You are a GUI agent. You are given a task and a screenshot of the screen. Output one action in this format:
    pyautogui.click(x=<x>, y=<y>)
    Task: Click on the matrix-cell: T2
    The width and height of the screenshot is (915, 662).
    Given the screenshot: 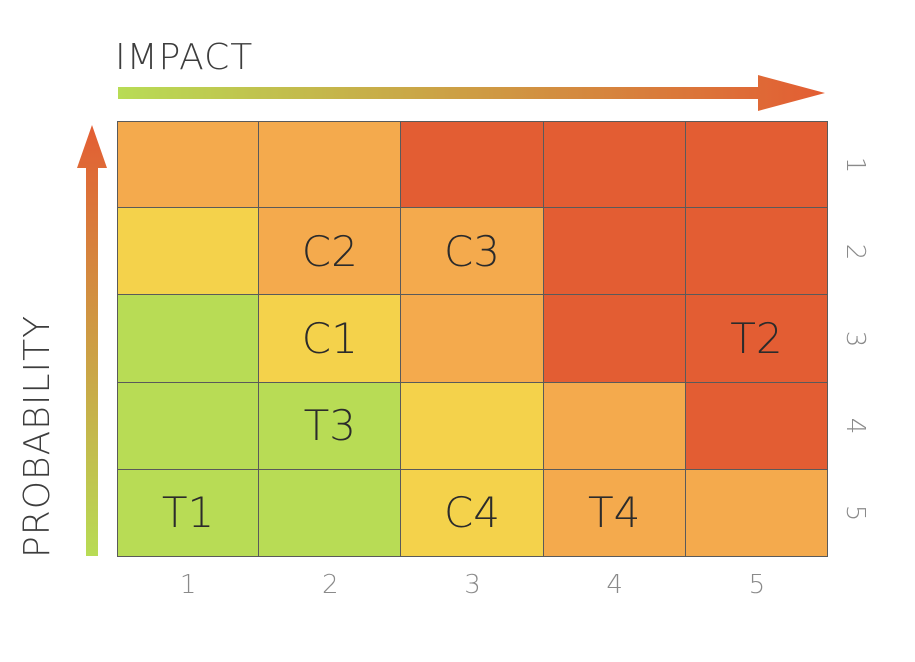 What is the action you would take?
    pyautogui.click(x=756, y=339)
    